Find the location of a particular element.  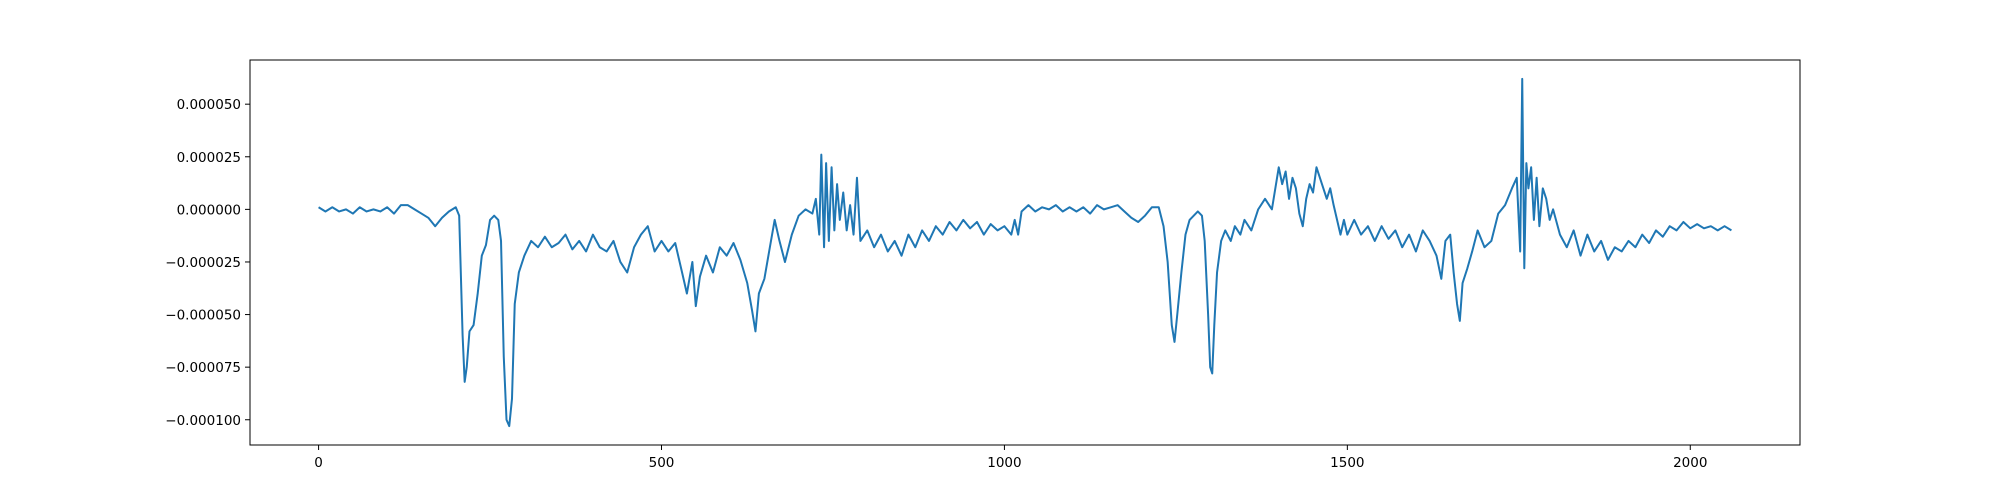

x-tick-label: 1000 is located at coordinates (1004, 463).